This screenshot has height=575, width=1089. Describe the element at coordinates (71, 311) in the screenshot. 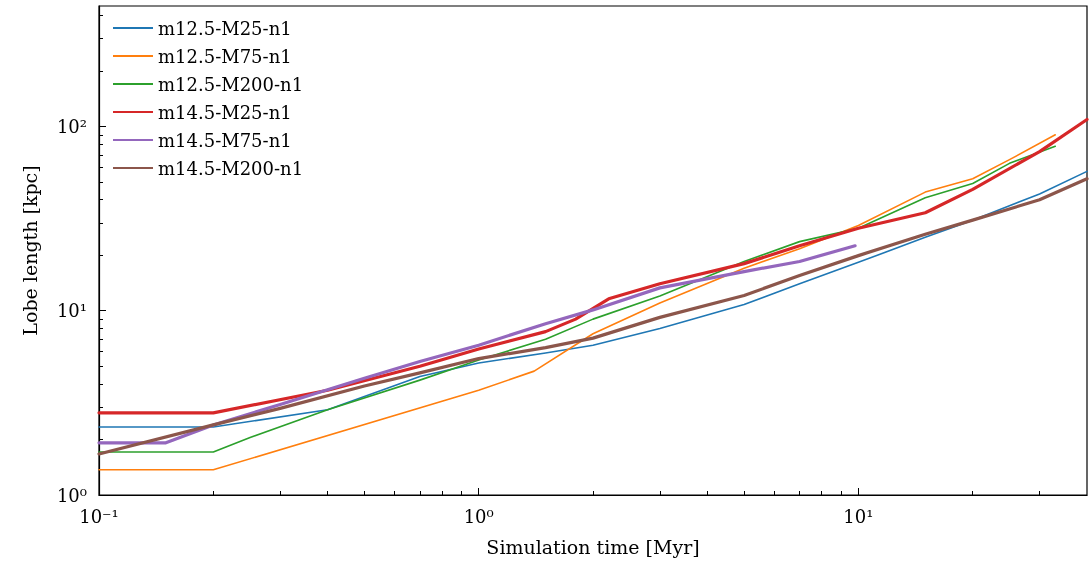

I see `y-tick-label: 10¹` at that location.